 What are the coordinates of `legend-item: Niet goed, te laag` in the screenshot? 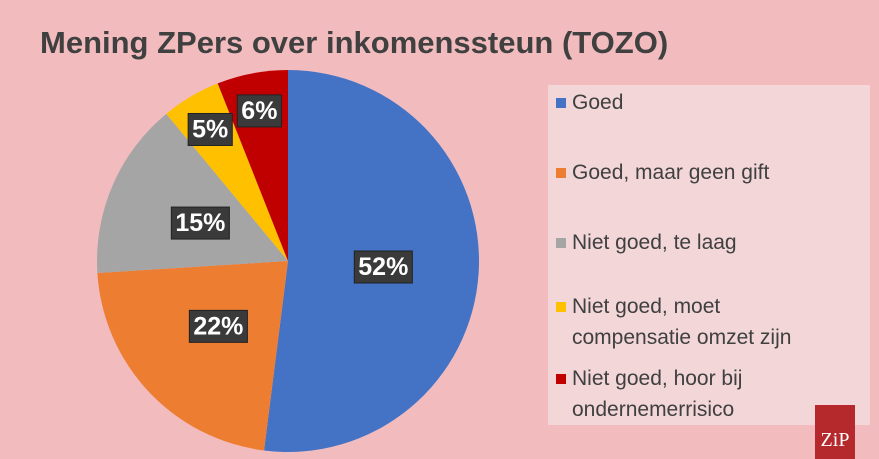 It's located at (699, 242).